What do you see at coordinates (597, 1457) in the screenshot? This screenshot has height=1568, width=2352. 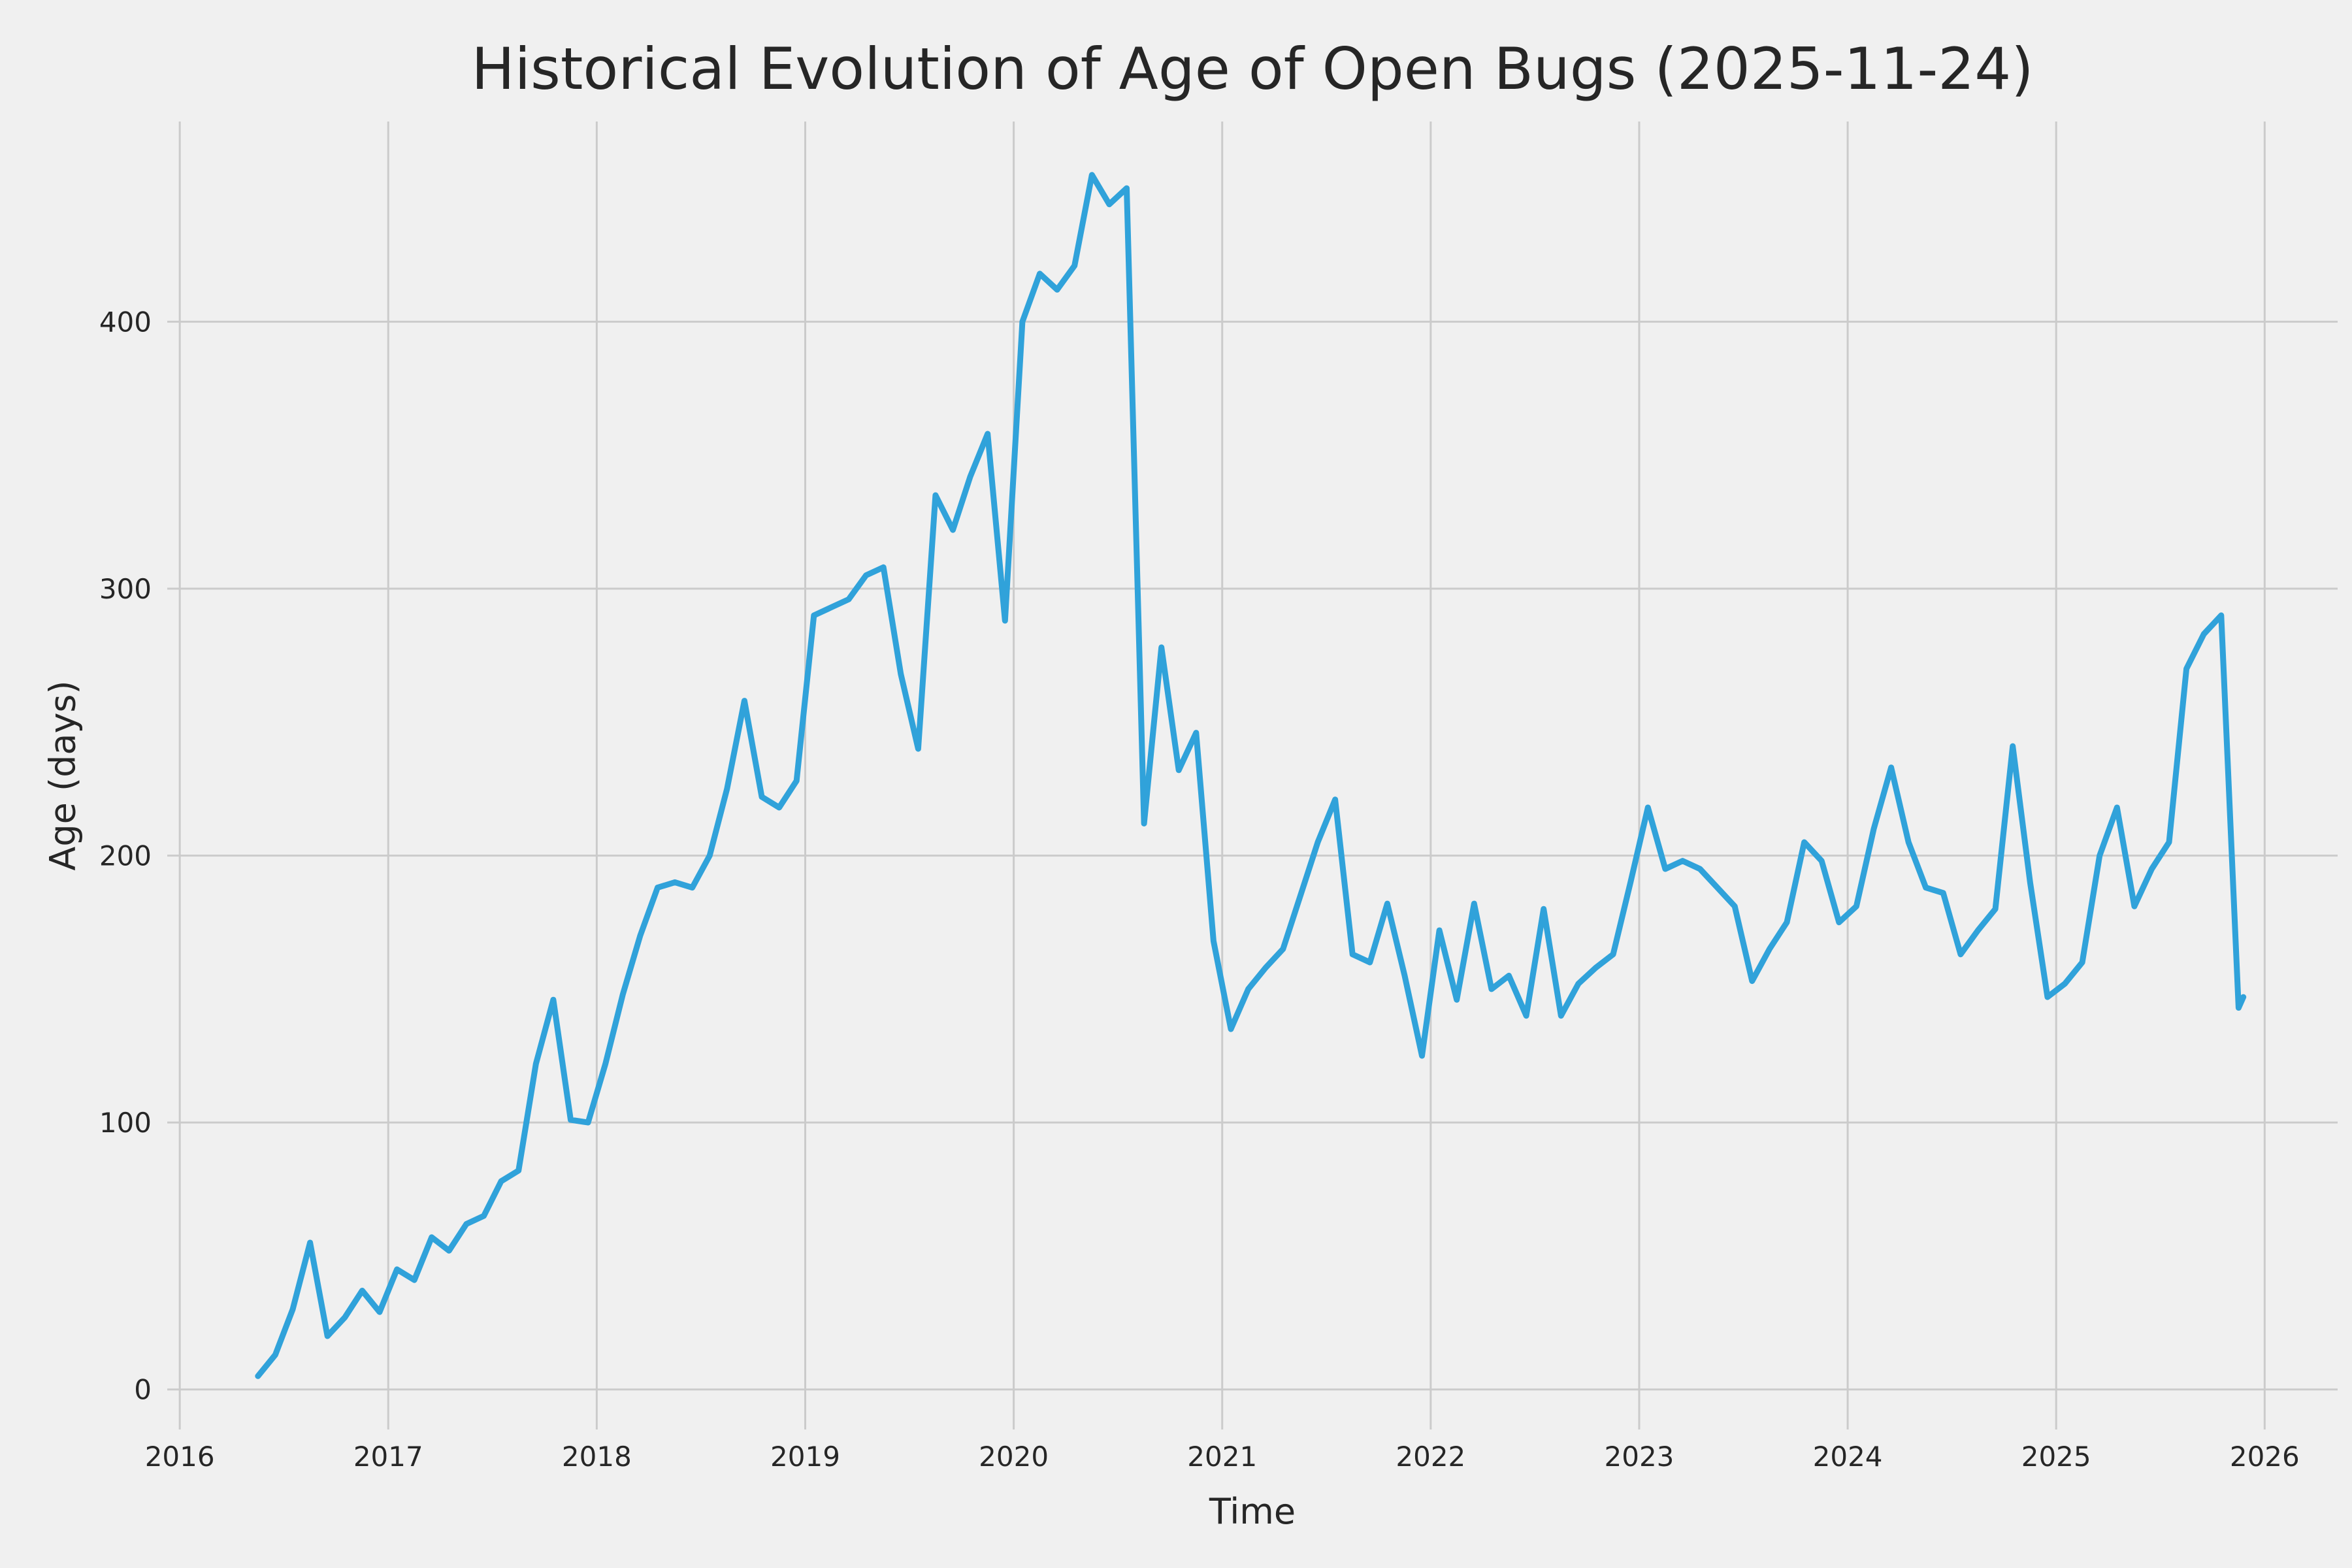 I see `x-tick-label: 2018` at bounding box center [597, 1457].